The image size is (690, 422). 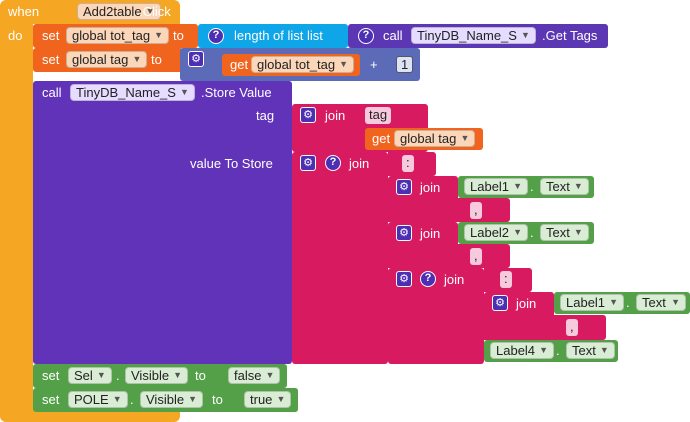 I want to click on sel-component-dropdown: Sel ▼, so click(x=90, y=375).